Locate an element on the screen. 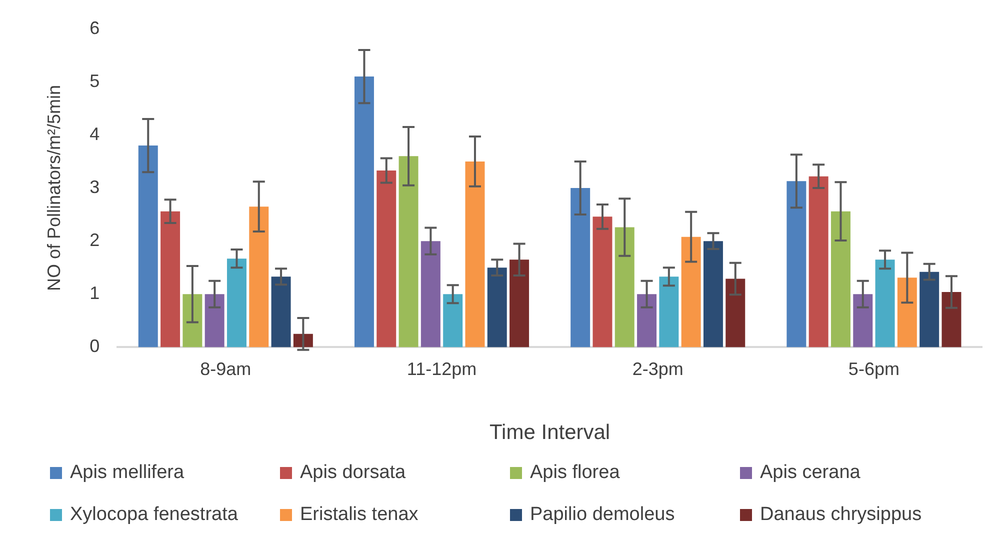  y-tick-label: 5 is located at coordinates (95, 80).